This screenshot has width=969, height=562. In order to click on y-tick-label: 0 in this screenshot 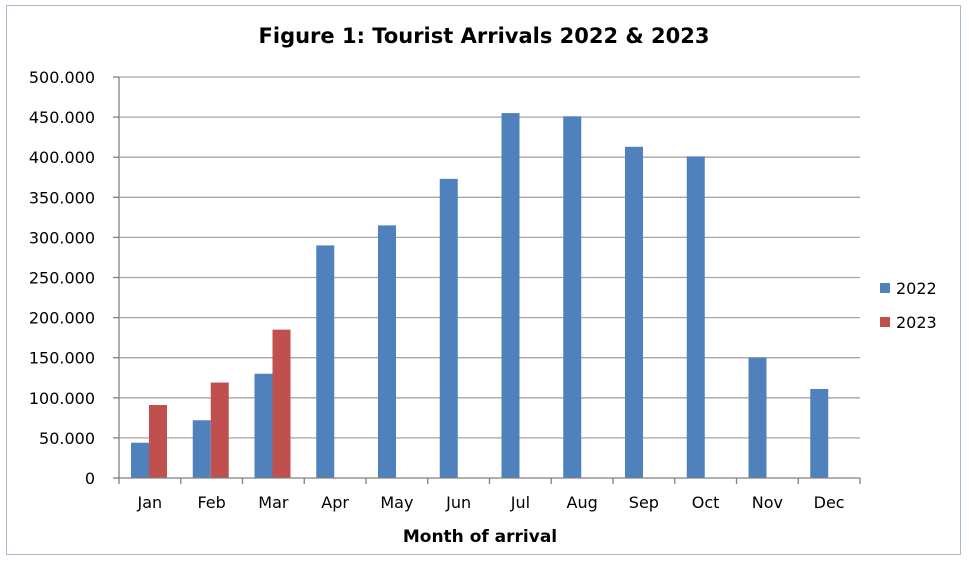, I will do `click(90, 478)`.